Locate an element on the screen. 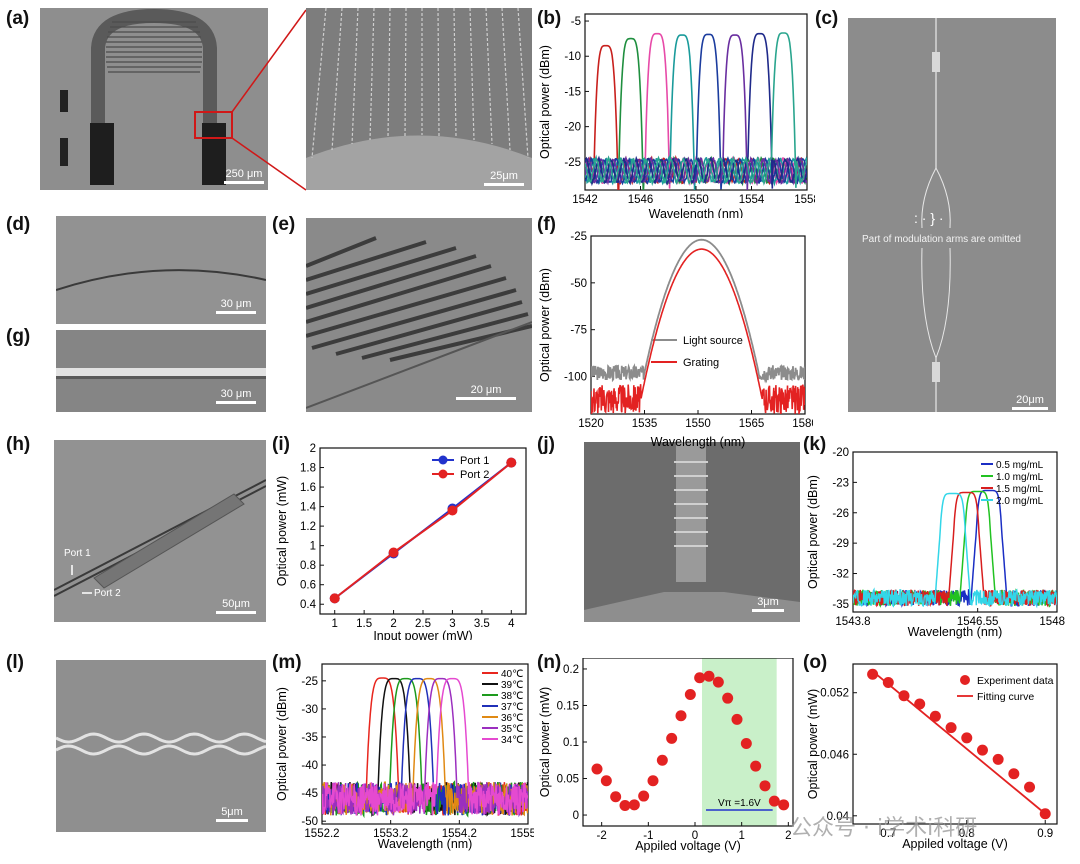 The width and height of the screenshot is (1080, 864). x-tick-label-m: 1553.2 is located at coordinates (390, 834).